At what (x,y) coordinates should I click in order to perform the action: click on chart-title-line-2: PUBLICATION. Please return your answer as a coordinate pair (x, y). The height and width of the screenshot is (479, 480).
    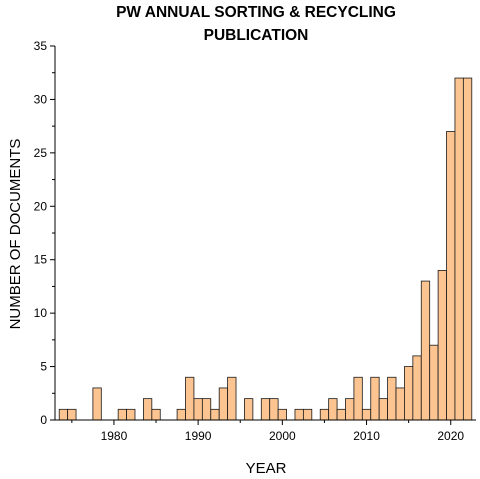
    Looking at the image, I should click on (256, 35).